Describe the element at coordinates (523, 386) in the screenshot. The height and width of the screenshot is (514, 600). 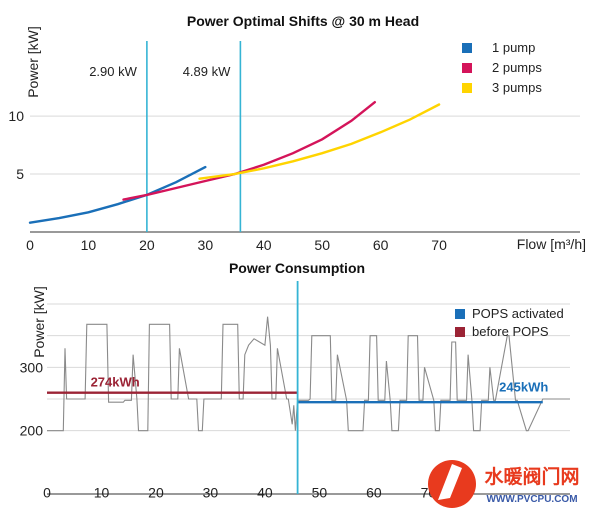
I see `bottom-annotation-pops: 245kWh` at that location.